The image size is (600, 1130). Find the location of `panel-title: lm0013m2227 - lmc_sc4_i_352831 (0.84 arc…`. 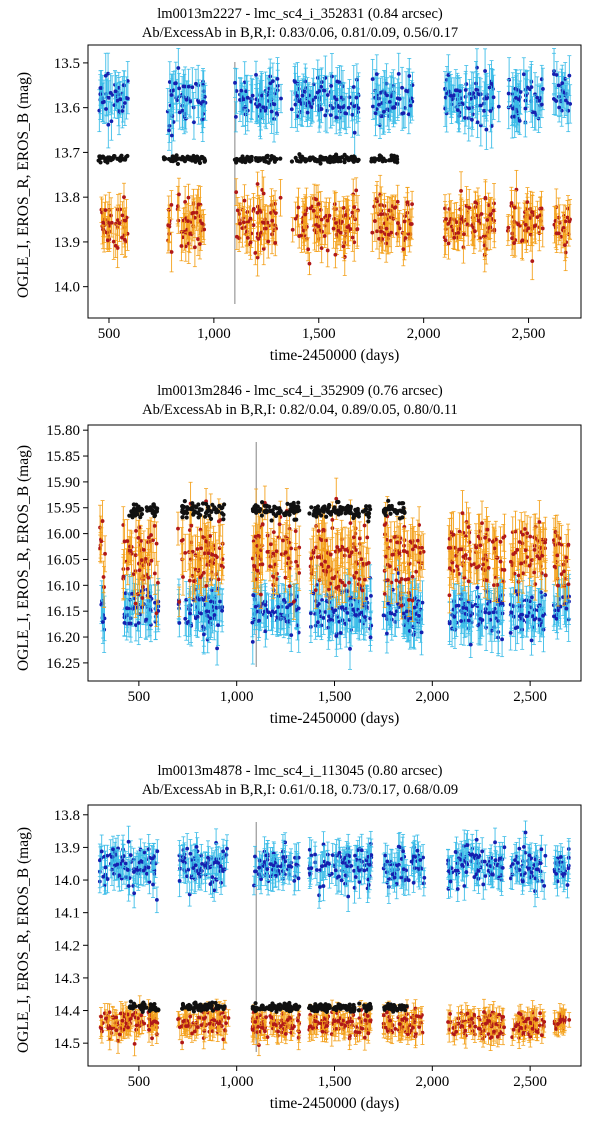

panel-title: lm0013m2227 - lmc_sc4_i_352831 (0.84 arc… is located at coordinates (300, 14).